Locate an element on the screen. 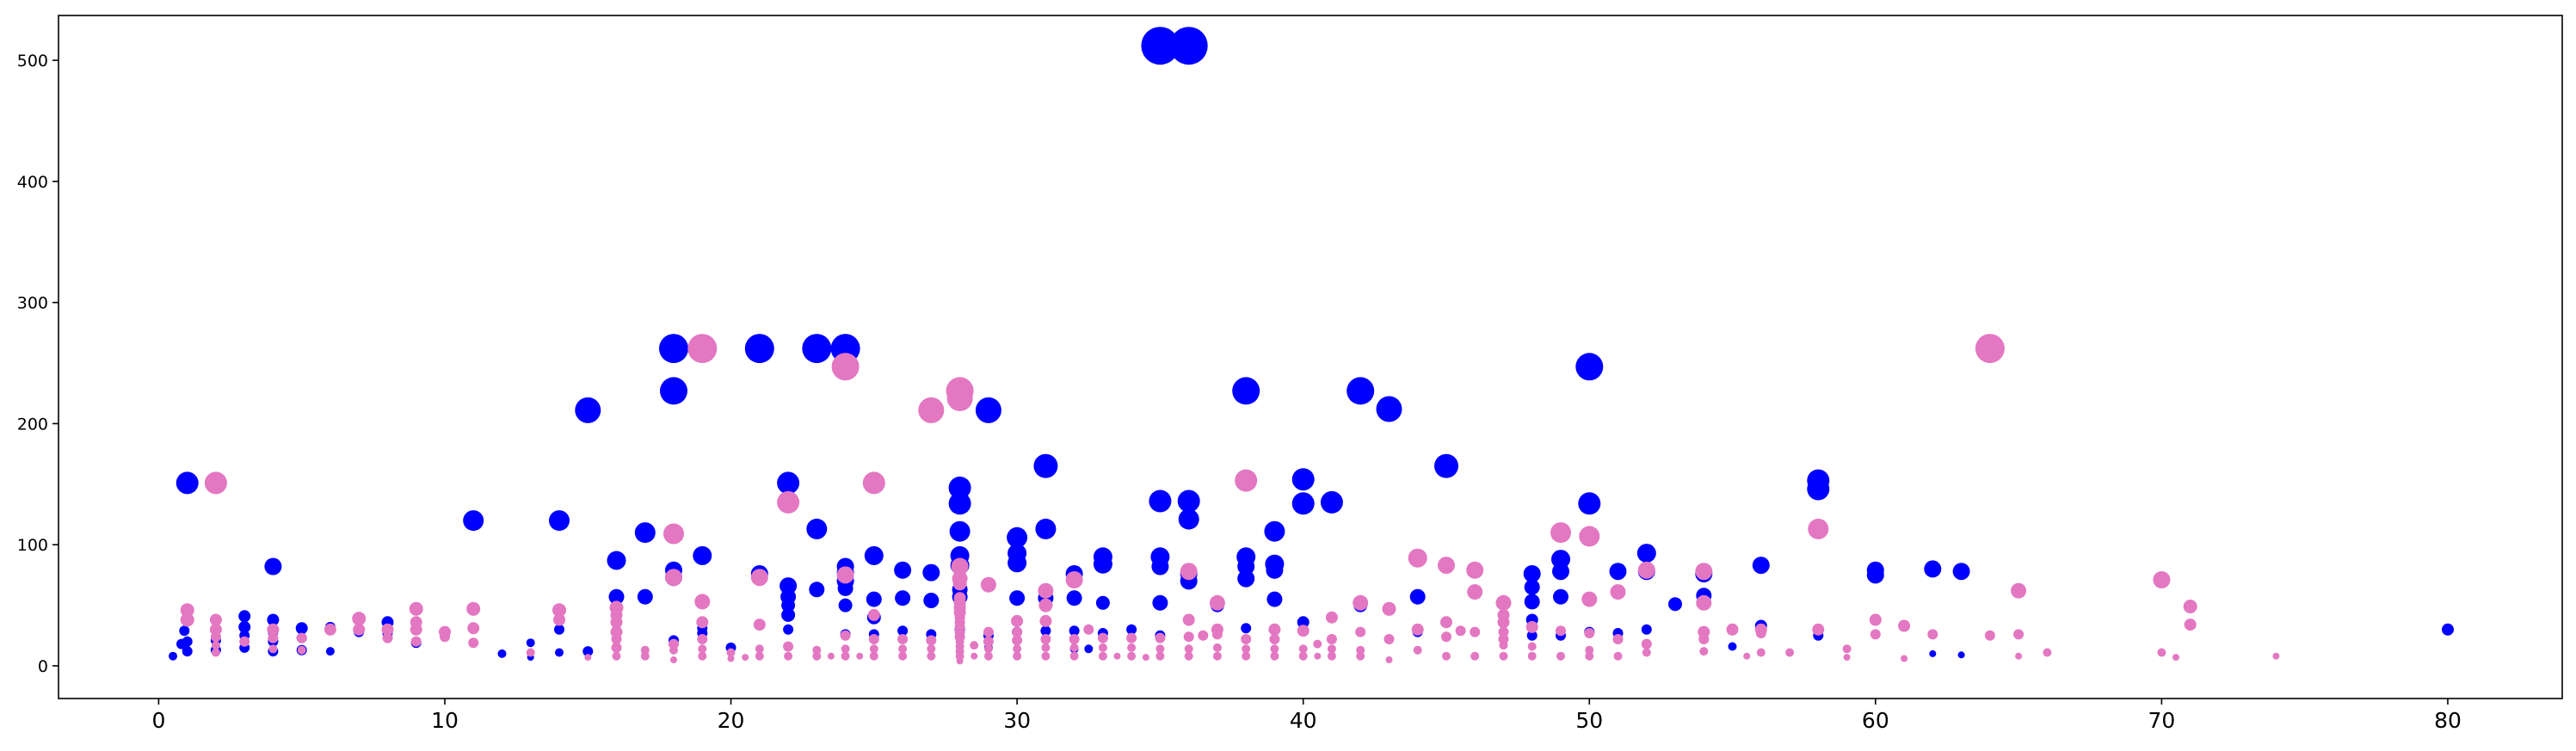  y-tick-label: 300 is located at coordinates (32, 303).